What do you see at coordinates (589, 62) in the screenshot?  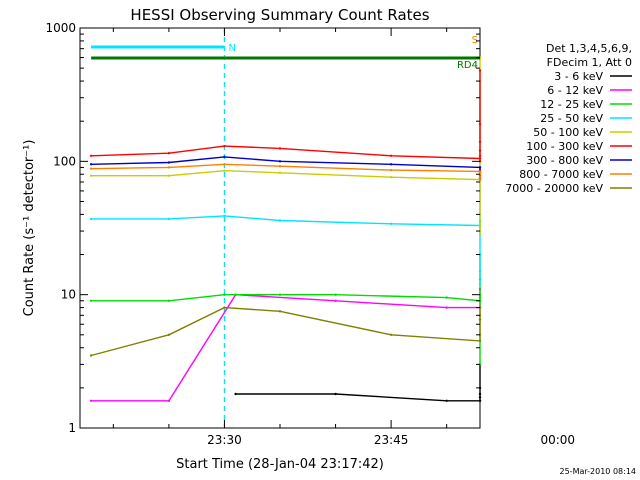 I see `legend-header: FDecim 1, Att 0` at bounding box center [589, 62].